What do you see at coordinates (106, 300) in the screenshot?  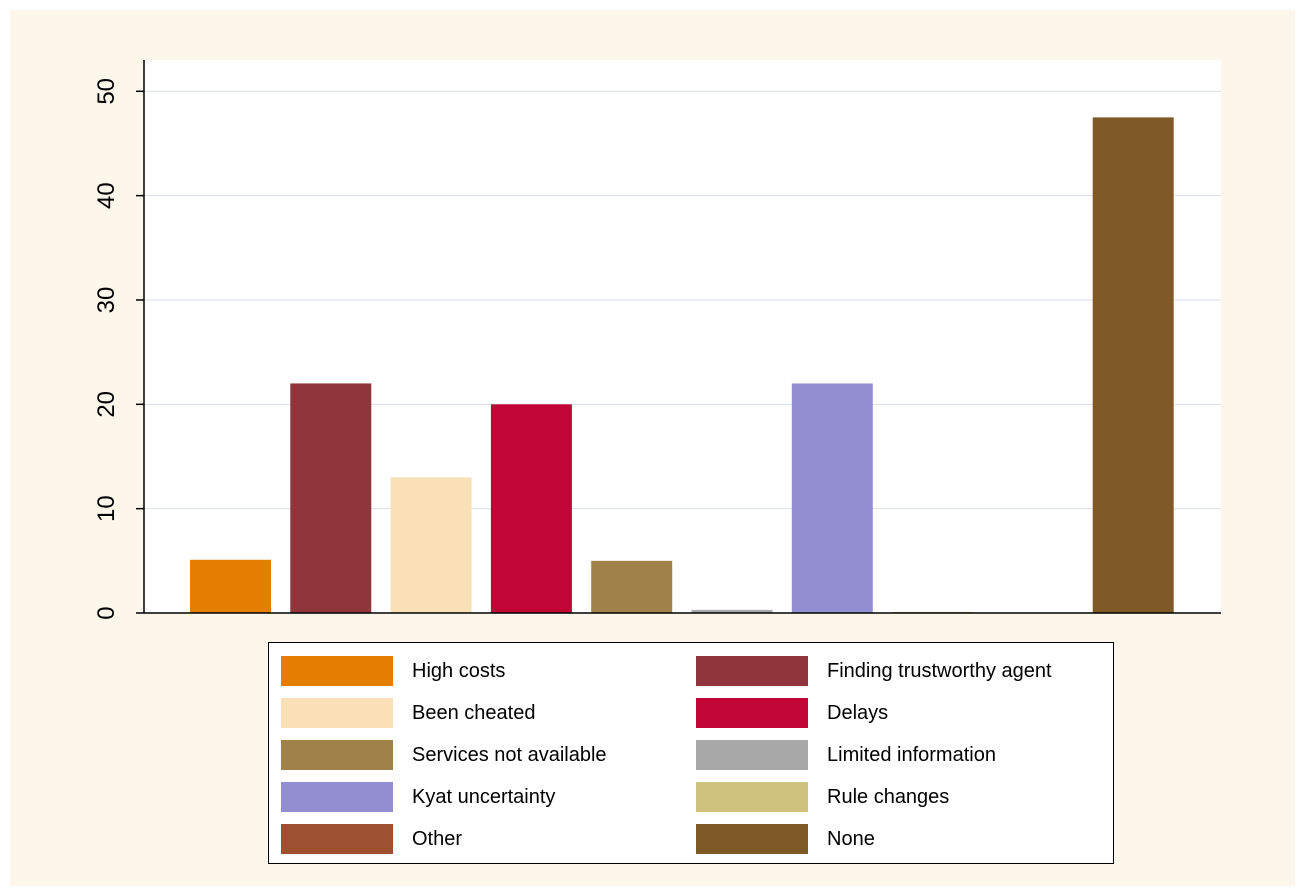 I see `y-tick-label: 30` at bounding box center [106, 300].